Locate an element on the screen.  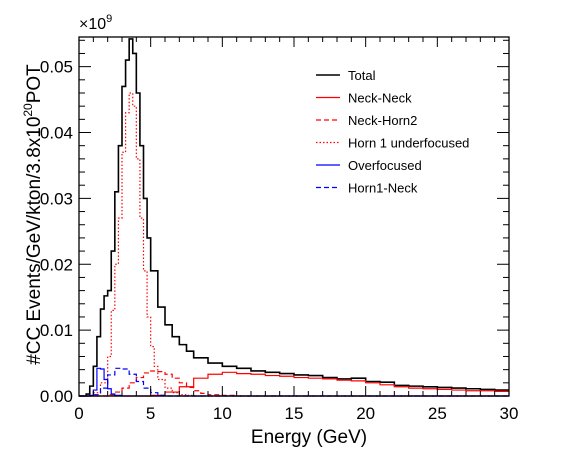
series-line-horn1-neck is located at coordinates (294, 382).